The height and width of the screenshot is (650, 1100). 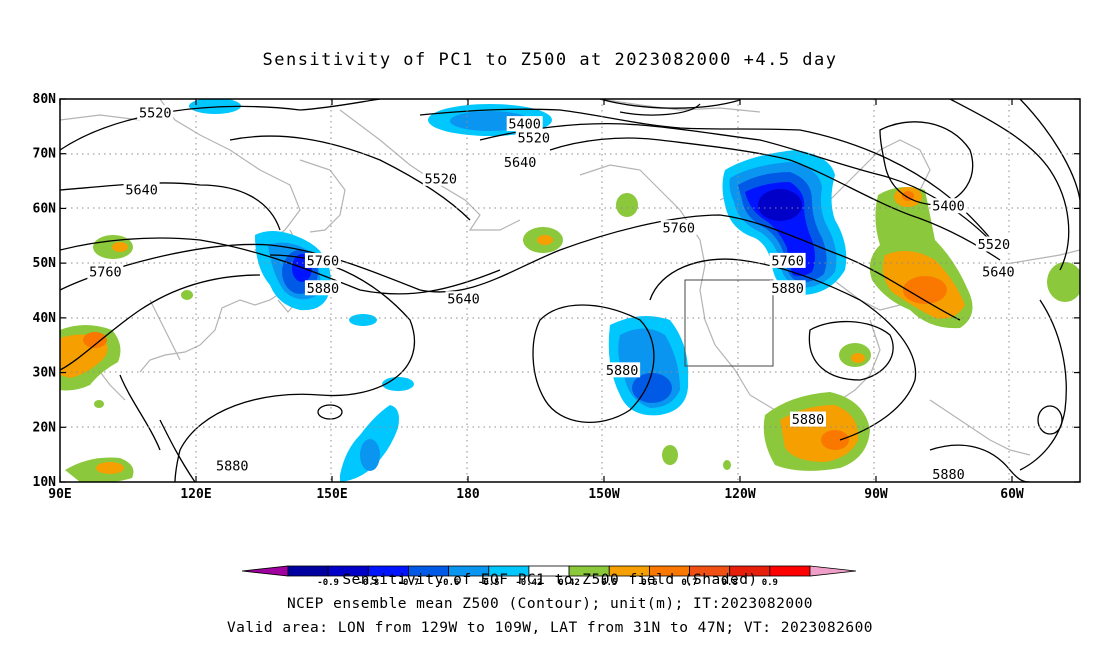 What do you see at coordinates (876, 494) in the screenshot?
I see `lon-label: 90W` at bounding box center [876, 494].